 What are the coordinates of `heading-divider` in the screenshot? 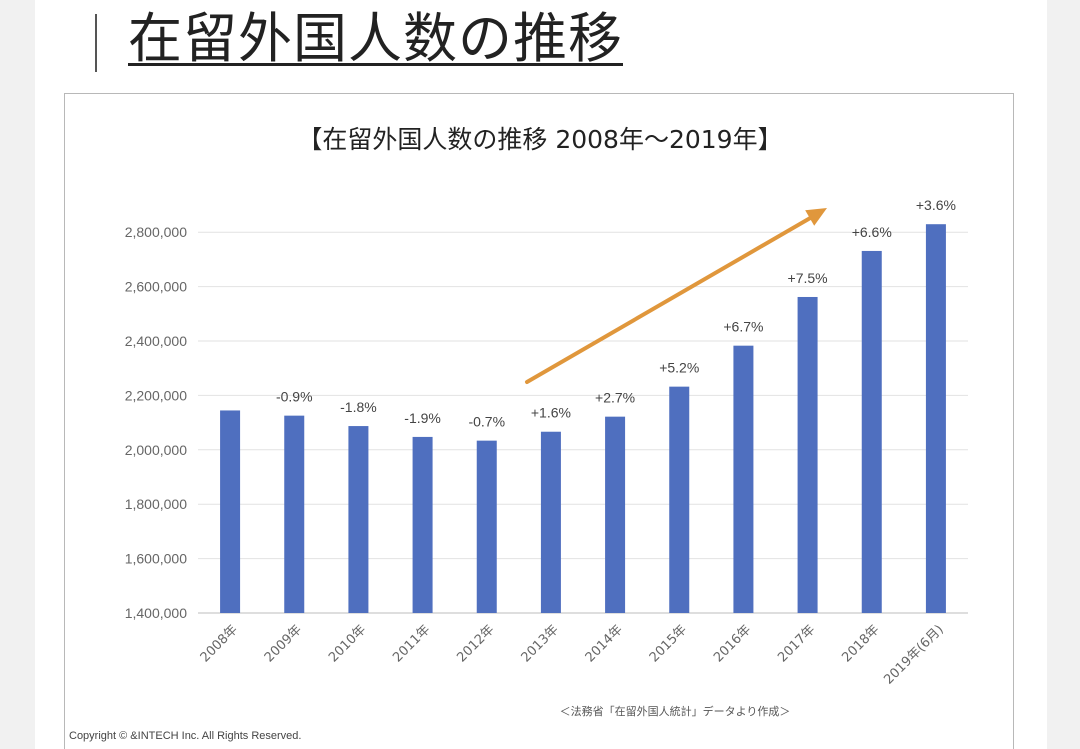 It's located at (96, 43).